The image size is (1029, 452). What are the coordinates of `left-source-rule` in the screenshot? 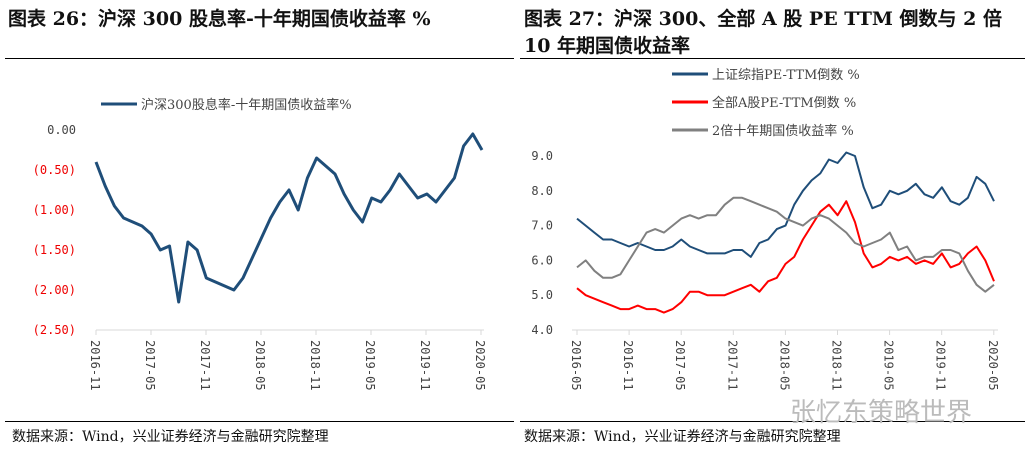 It's located at (259, 421).